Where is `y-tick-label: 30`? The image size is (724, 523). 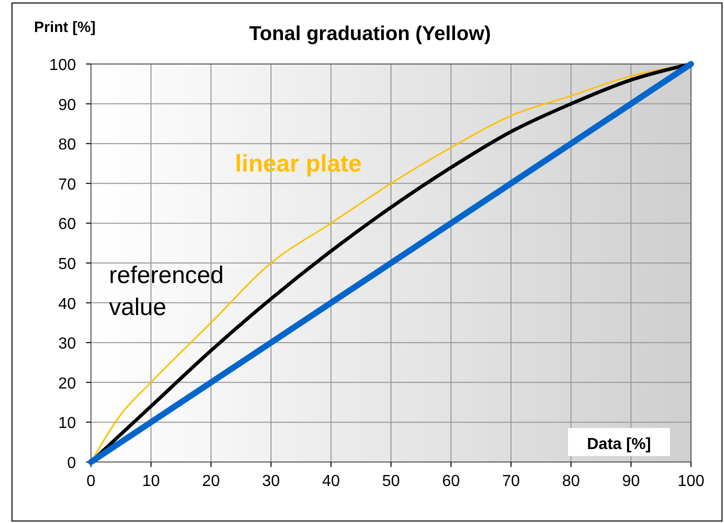
y-tick-label: 30 is located at coordinates (67, 344).